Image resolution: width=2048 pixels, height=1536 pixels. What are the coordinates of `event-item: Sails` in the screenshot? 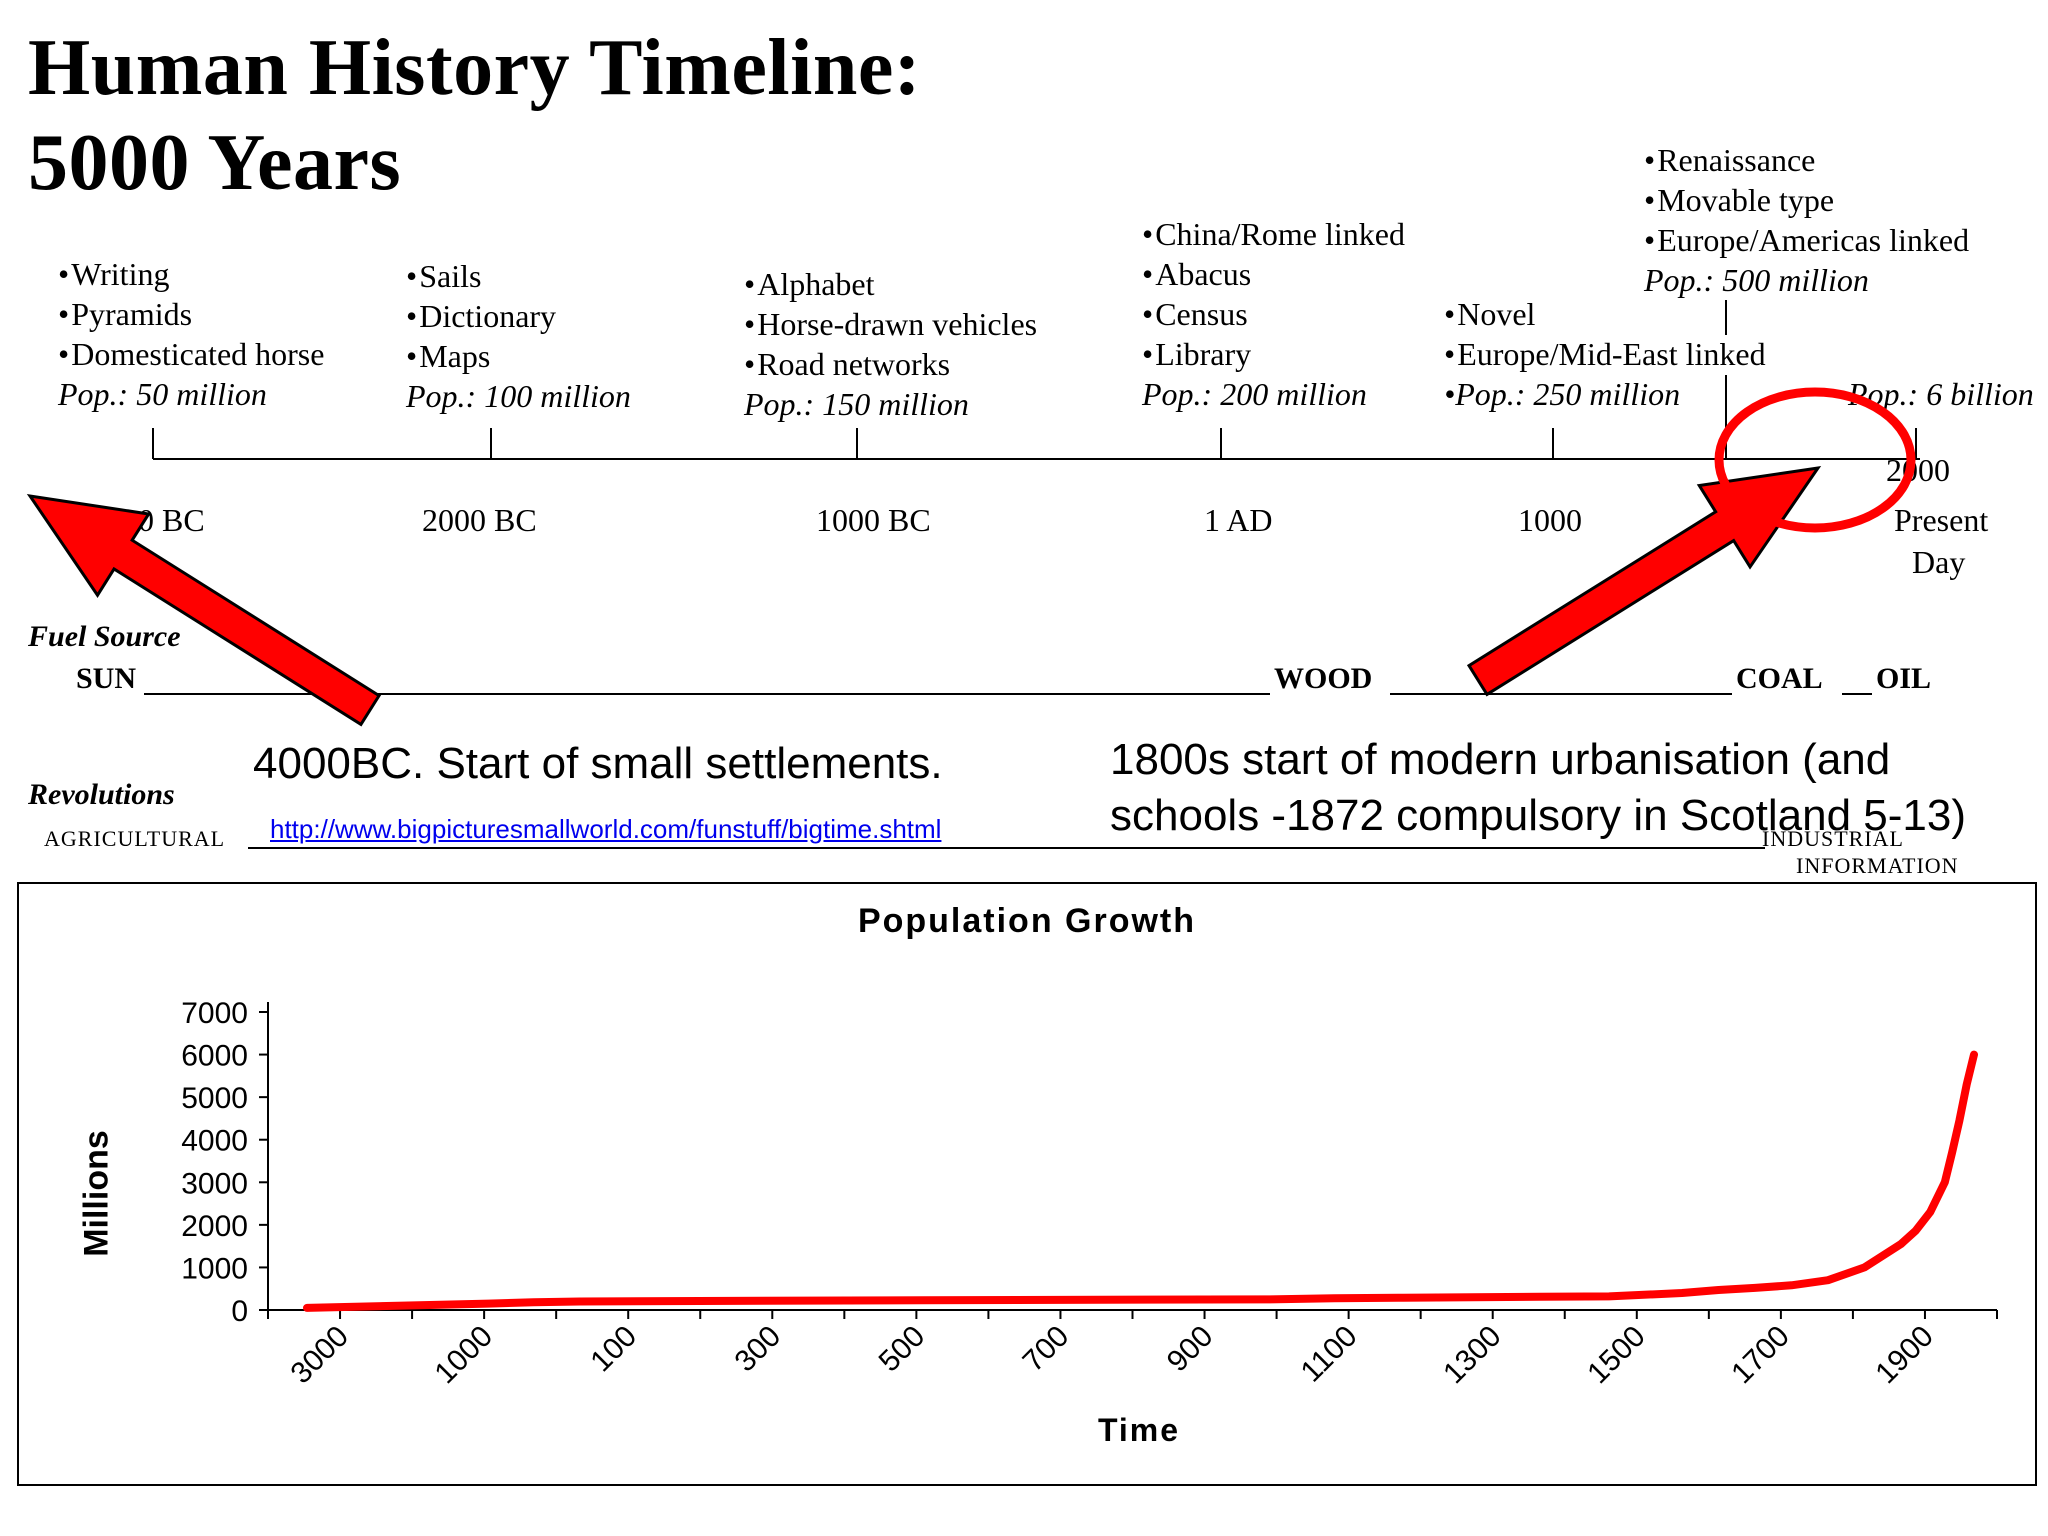 It's located at (518, 276).